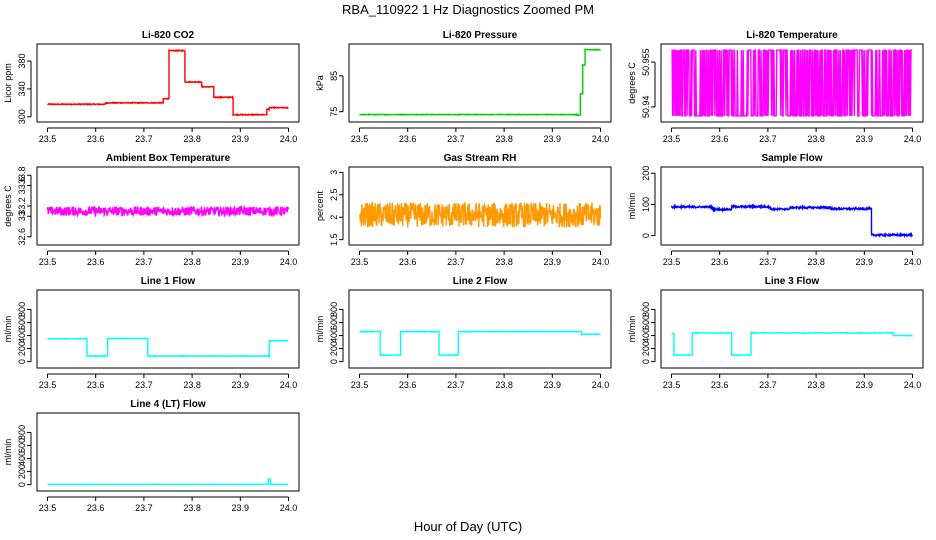 Image resolution: width=936 pixels, height=540 pixels. What do you see at coordinates (792, 281) in the screenshot?
I see `panel-title: Line 3 Flow` at bounding box center [792, 281].